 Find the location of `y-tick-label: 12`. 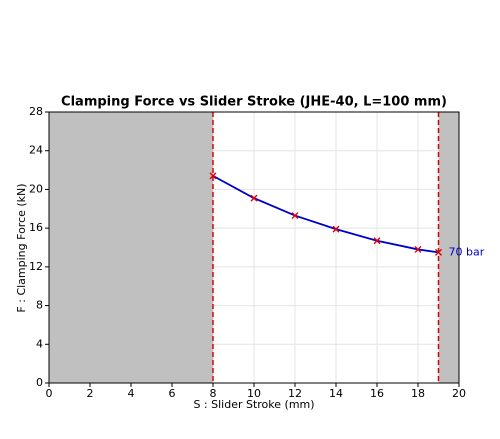

y-tick-label: 12 is located at coordinates (36, 266).